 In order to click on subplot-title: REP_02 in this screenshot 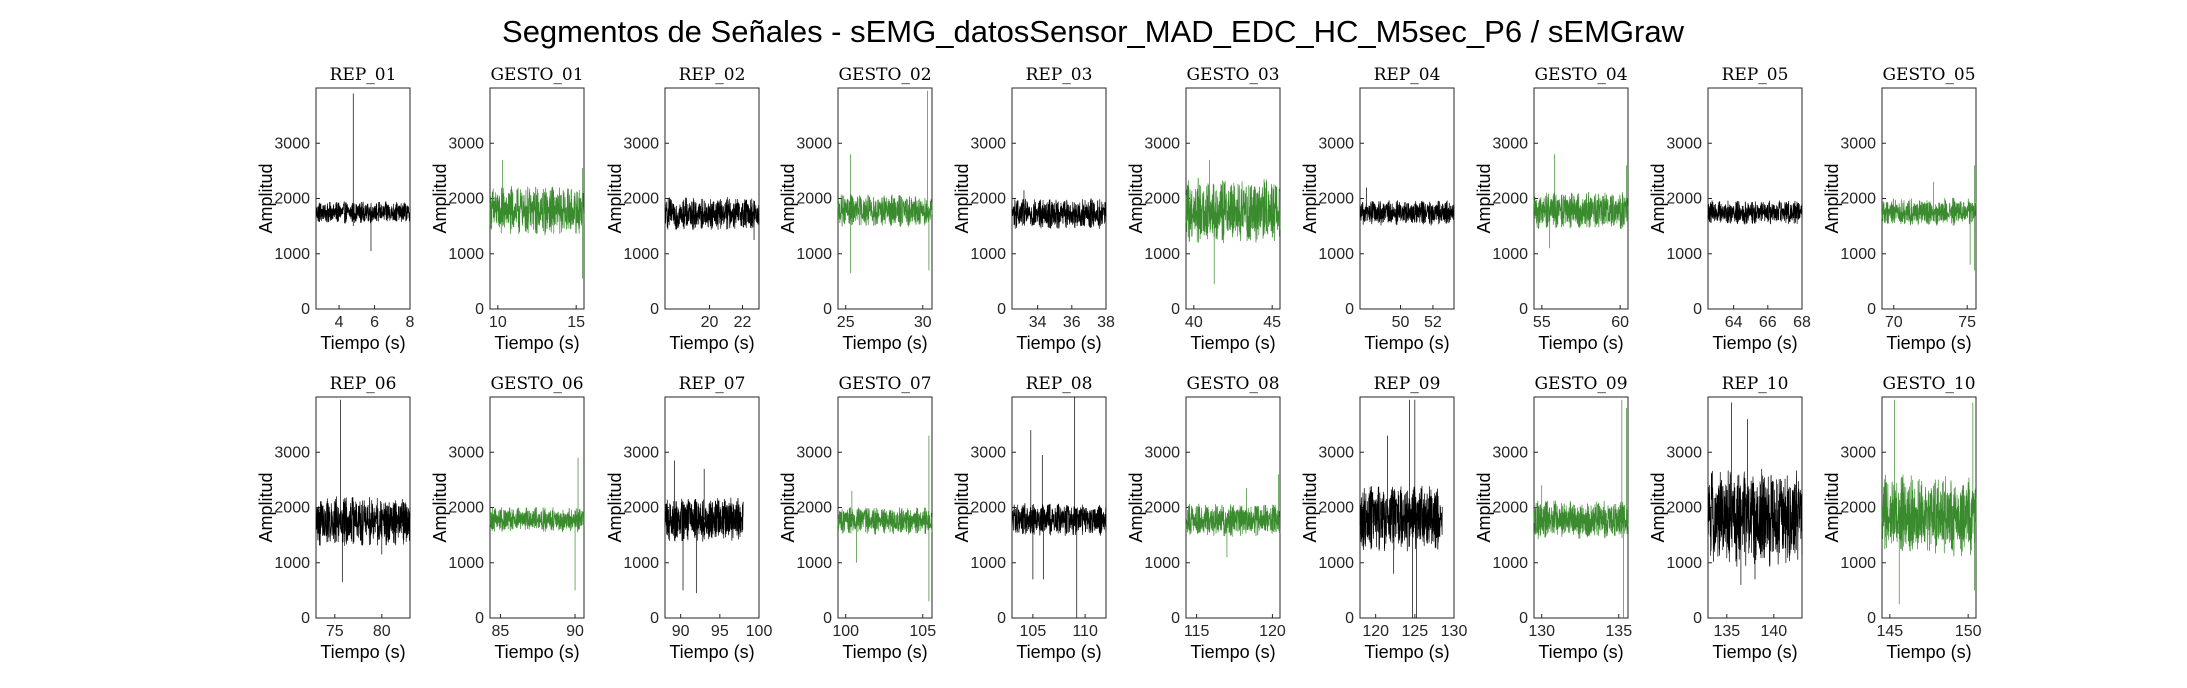, I will do `click(712, 75)`.